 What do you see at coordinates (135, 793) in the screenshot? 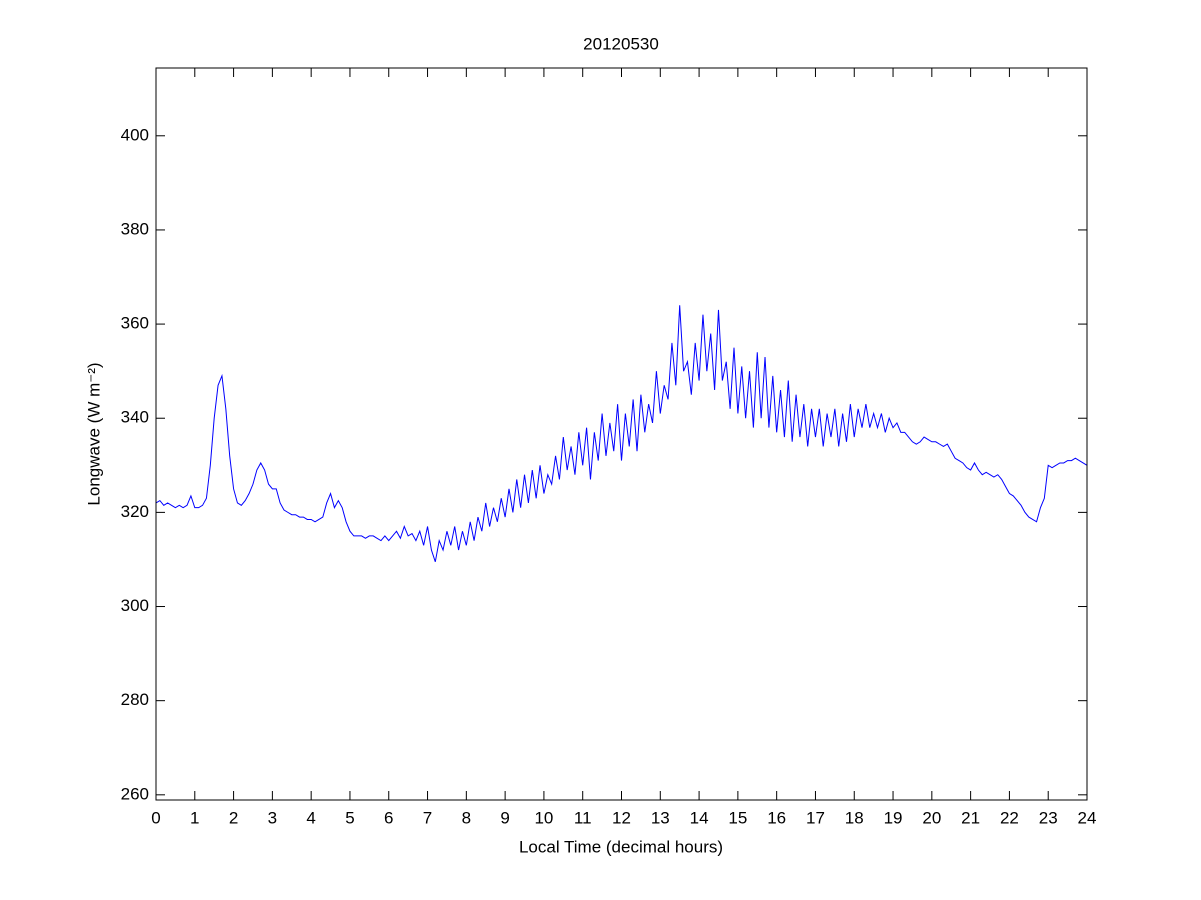
I see `y-tick-label: 260` at bounding box center [135, 793].